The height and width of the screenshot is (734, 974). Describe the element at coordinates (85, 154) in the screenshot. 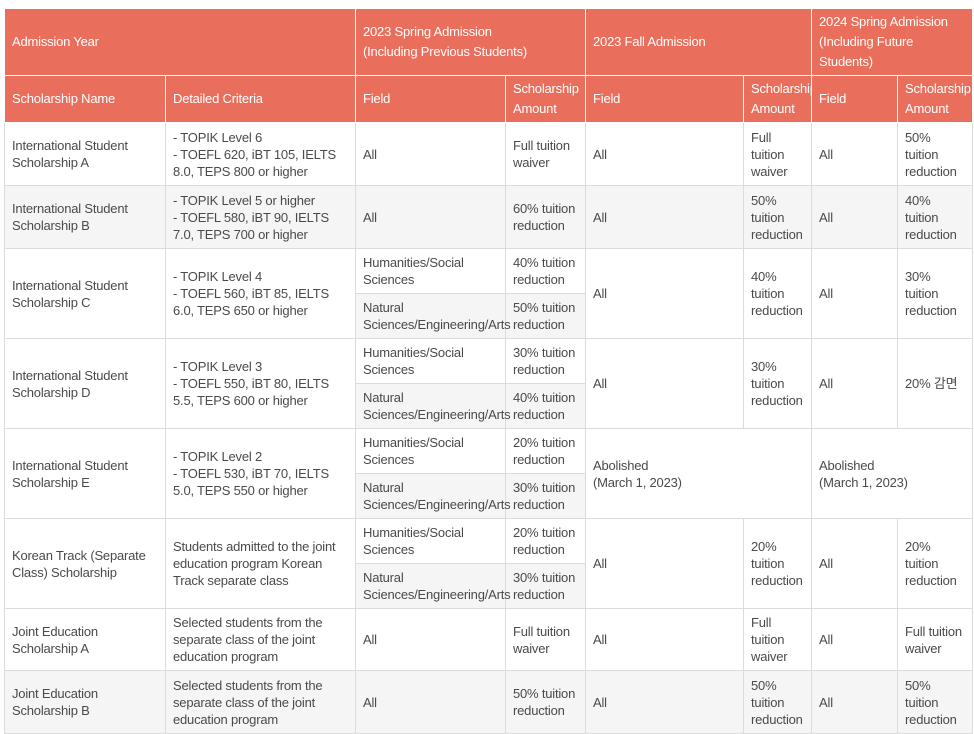

I see `scholarship-name-cell: International Student Scholarship A` at that location.